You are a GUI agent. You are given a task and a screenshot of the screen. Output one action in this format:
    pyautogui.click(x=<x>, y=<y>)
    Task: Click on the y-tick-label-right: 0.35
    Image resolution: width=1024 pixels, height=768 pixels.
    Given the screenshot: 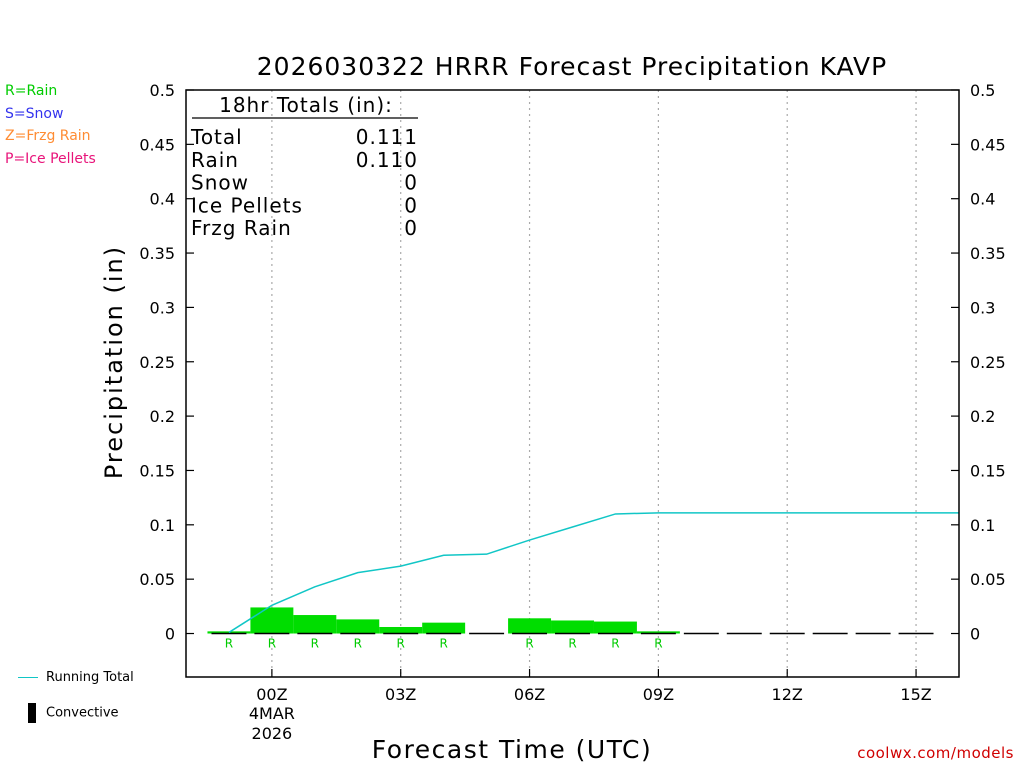 What is the action you would take?
    pyautogui.click(x=988, y=253)
    